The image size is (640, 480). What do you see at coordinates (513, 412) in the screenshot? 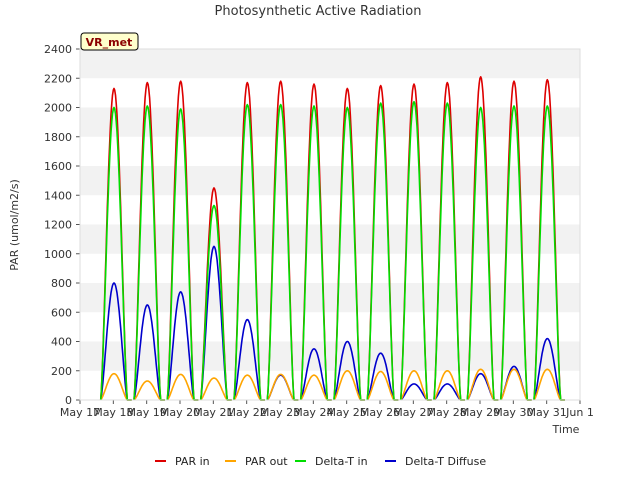
I see `x-tick-label: May 30` at bounding box center [513, 412].